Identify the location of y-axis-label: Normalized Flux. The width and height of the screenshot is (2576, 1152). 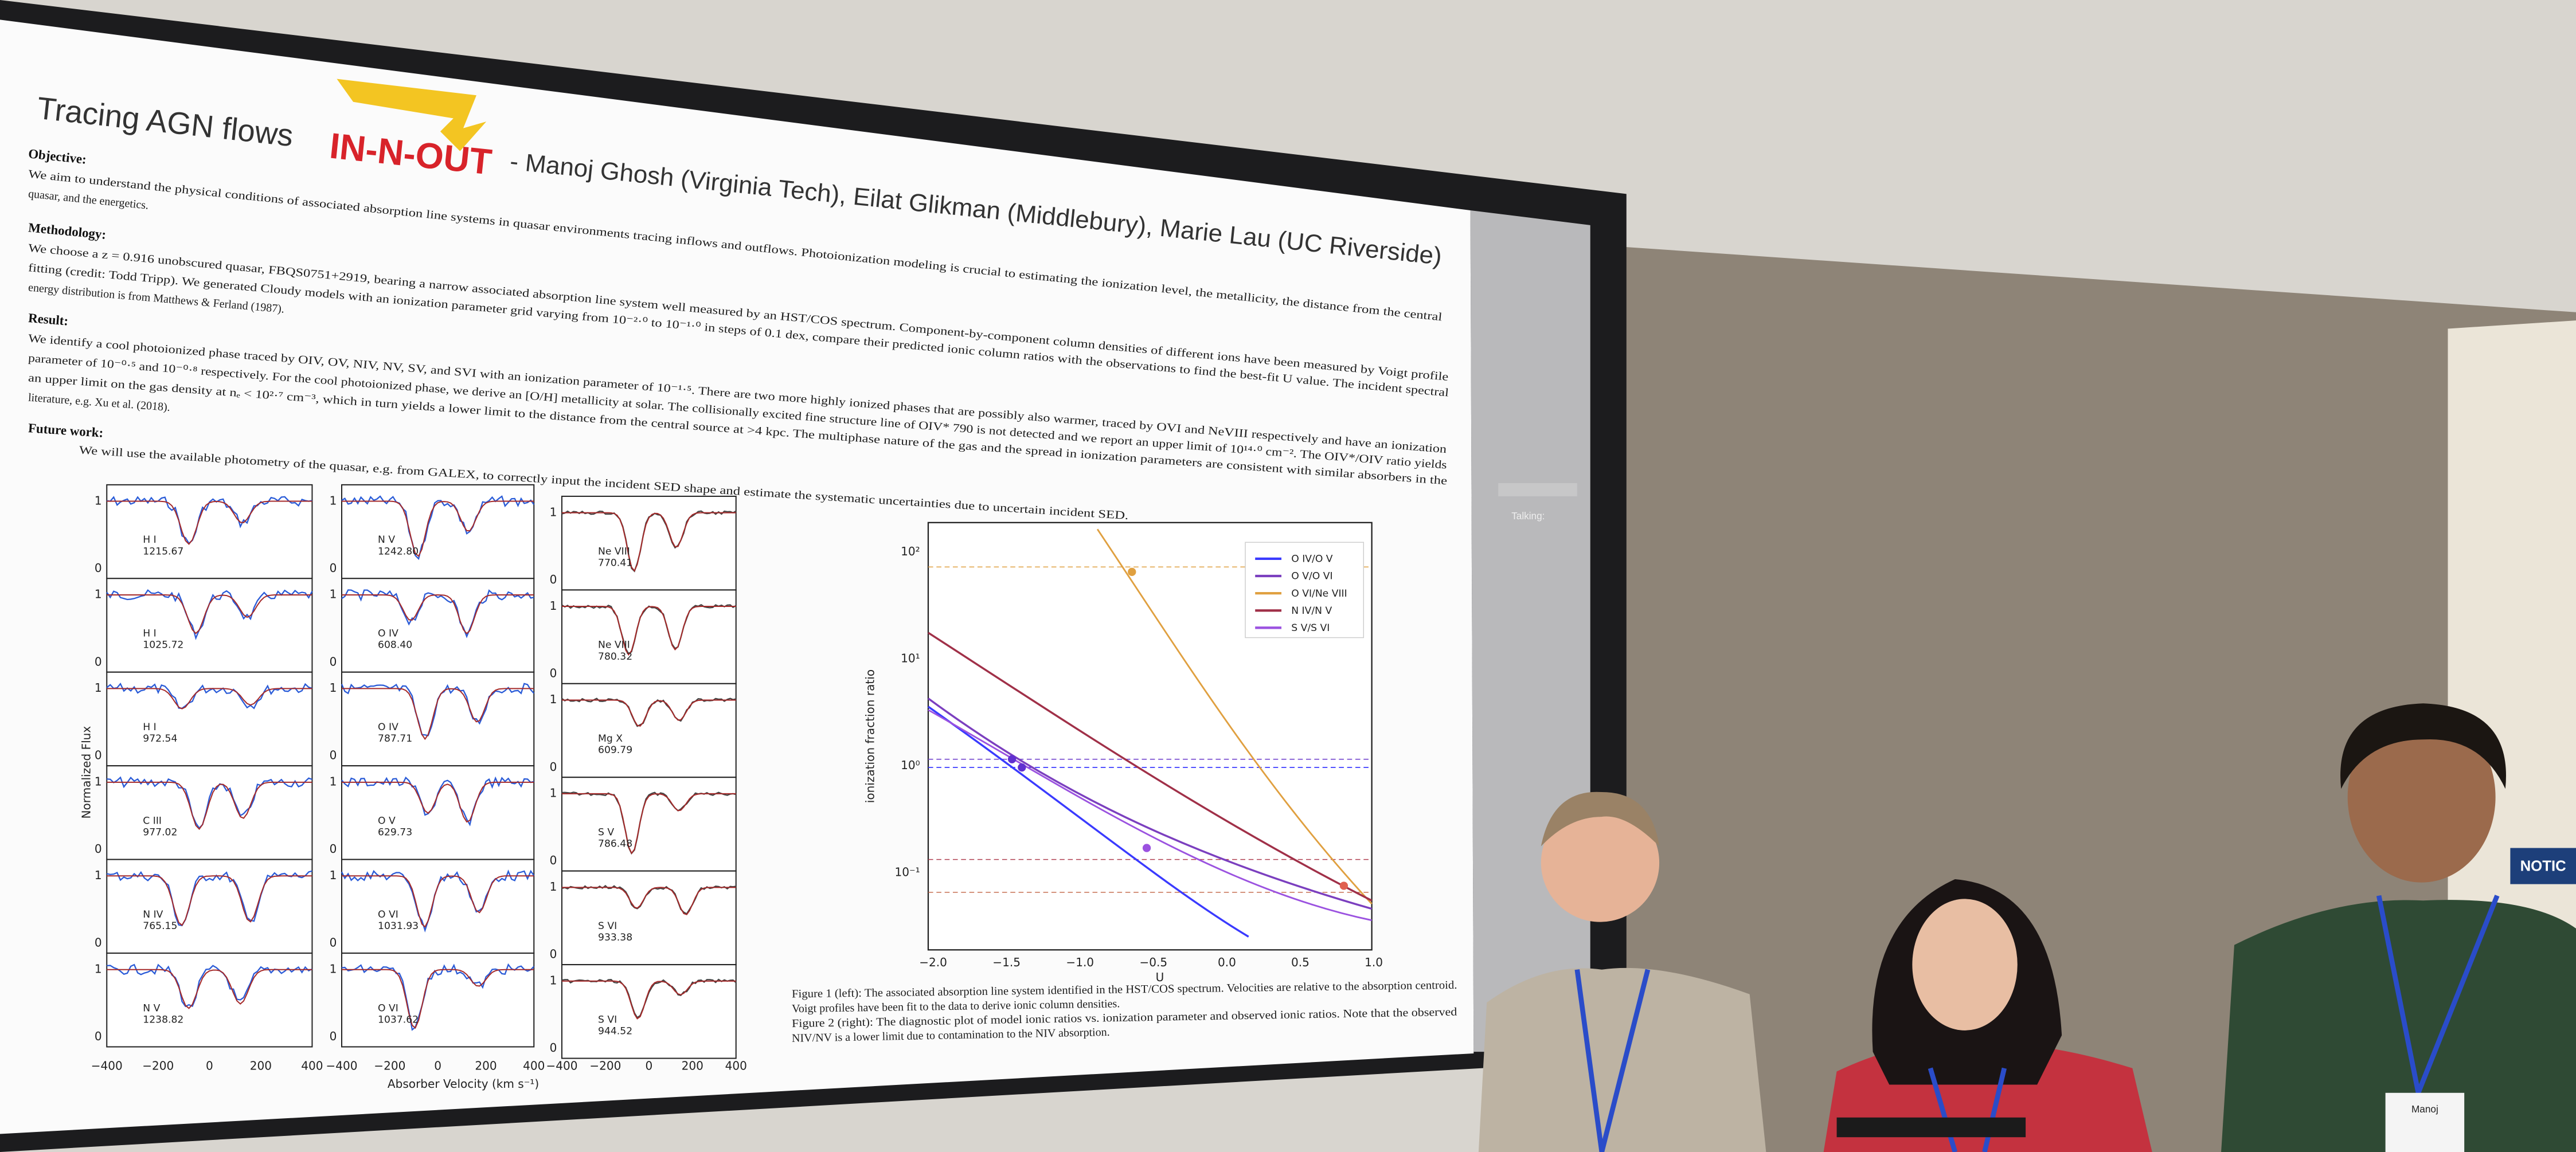
(86, 772).